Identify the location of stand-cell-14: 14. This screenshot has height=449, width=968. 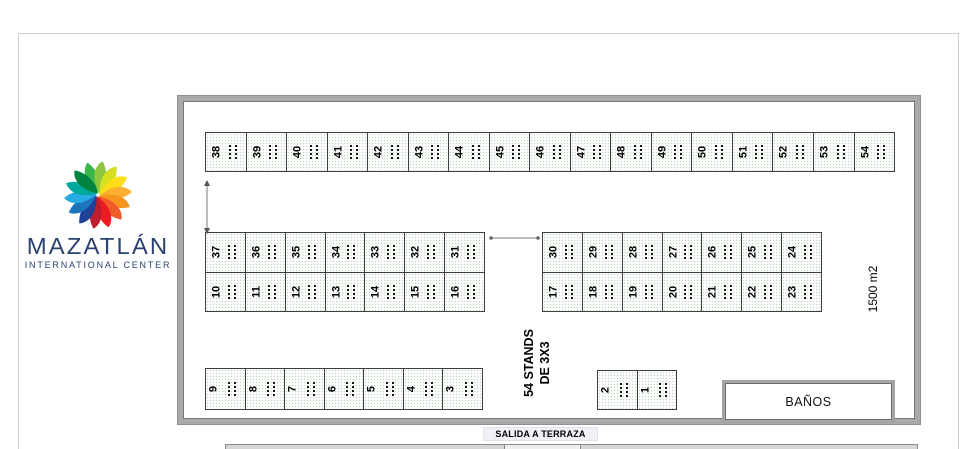
(384, 291).